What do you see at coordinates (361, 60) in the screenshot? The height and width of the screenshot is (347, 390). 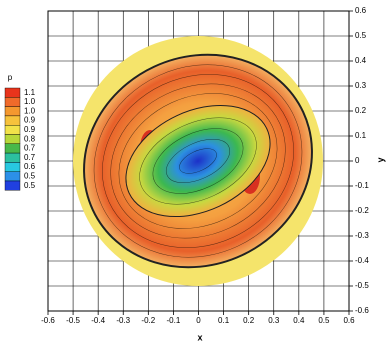 I see `y-tick-label: 0.4` at bounding box center [361, 60].